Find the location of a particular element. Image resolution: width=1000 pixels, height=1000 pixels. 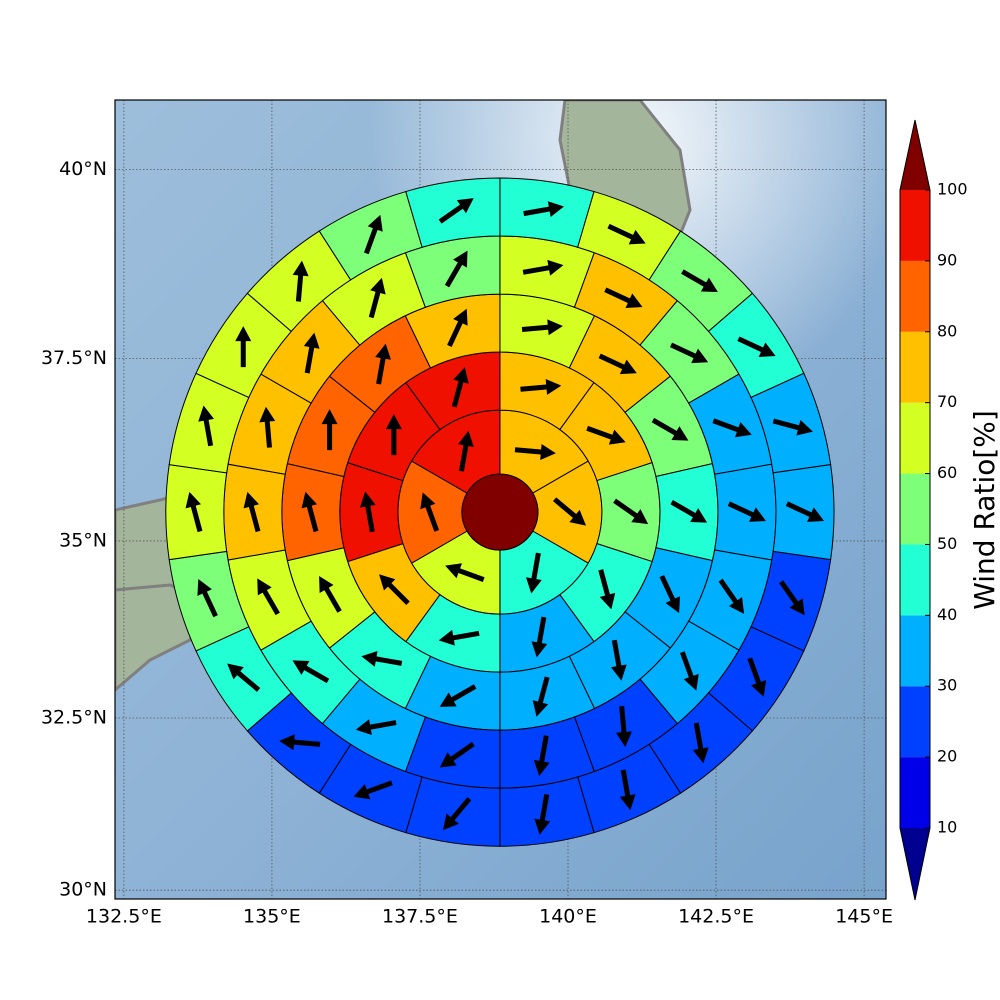

y-tick-label: 35°N is located at coordinates (83, 540).